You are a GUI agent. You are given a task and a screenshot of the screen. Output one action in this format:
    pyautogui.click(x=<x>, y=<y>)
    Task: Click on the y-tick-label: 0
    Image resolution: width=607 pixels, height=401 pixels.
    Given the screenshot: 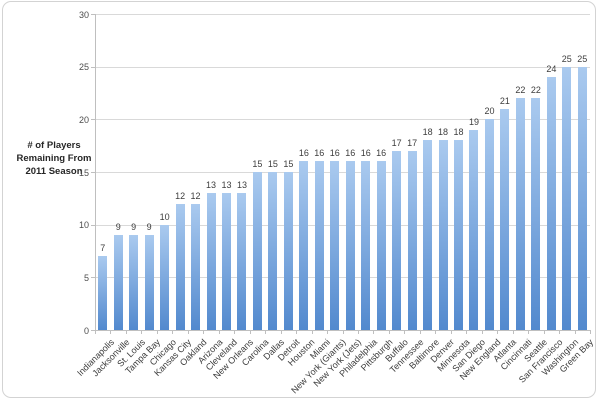 What is the action you would take?
    pyautogui.click(x=86, y=330)
    